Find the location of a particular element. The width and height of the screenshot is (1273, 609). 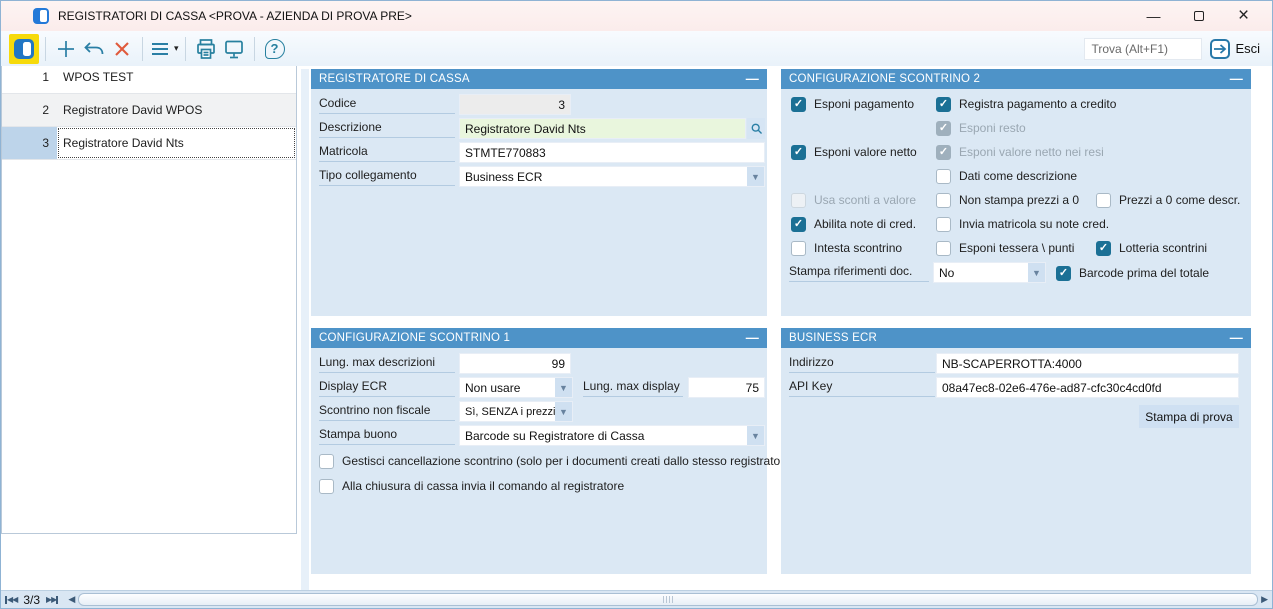

maximize-button is located at coordinates (1198, 16).